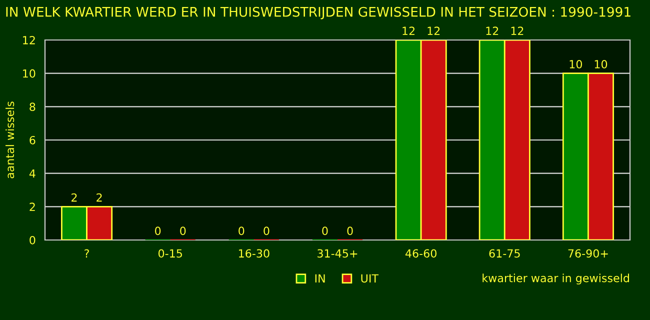 Image resolution: width=650 pixels, height=320 pixels. Describe the element at coordinates (588, 253) in the screenshot. I see `x-tick-label: 76-90+` at that location.